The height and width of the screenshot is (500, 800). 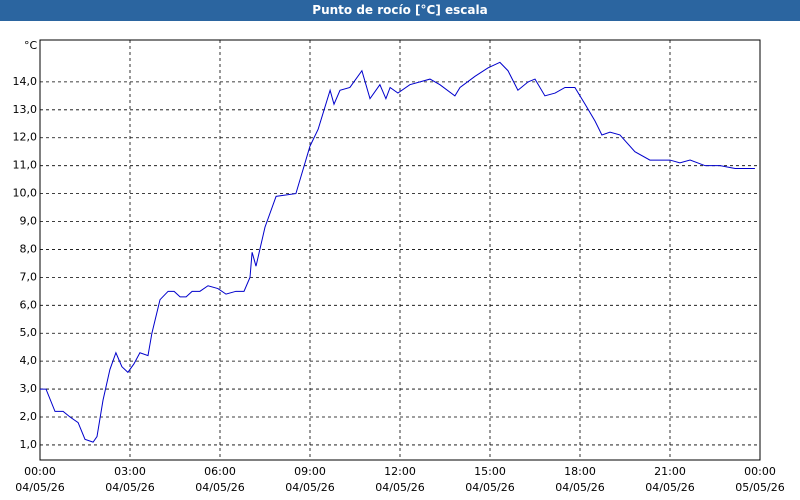 I want to click on y-tick-label: 13,0, so click(x=25, y=109).